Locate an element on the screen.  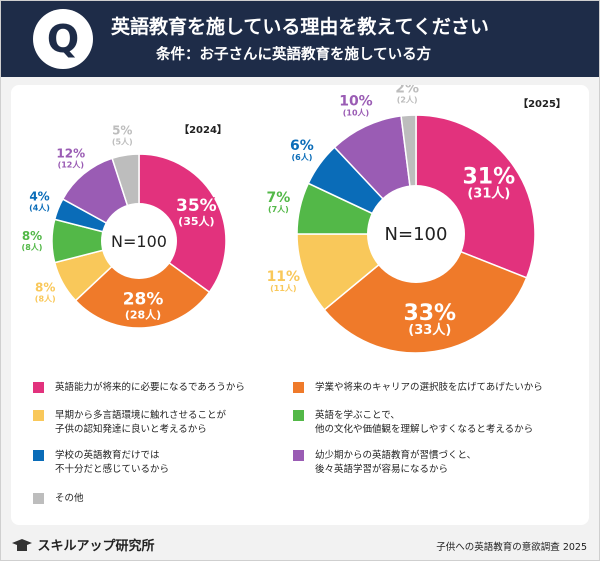
slice-count-label: (11人) is located at coordinates (283, 288).